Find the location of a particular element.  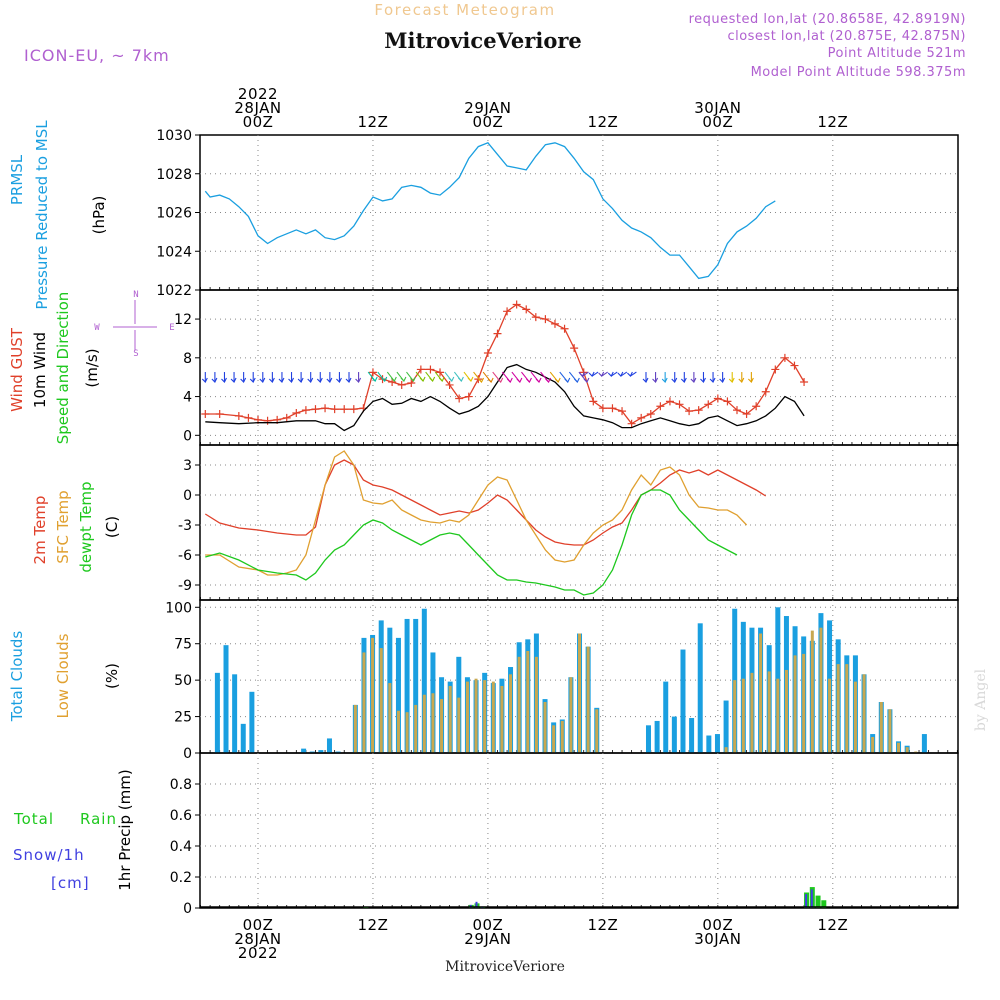

y-tick-label: 3 is located at coordinates (187, 466).